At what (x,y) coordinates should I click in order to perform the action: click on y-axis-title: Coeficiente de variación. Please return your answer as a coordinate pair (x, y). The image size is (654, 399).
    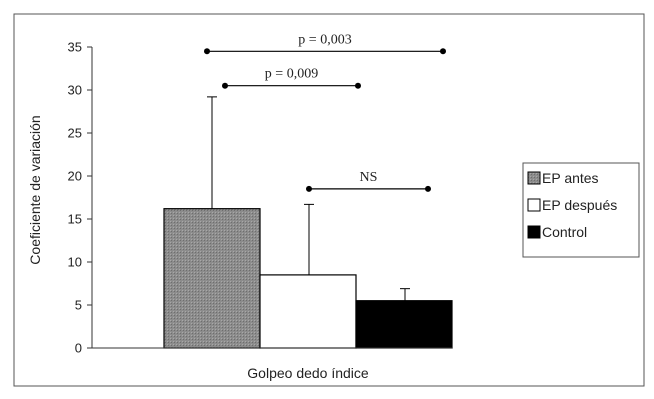
    Looking at the image, I should click on (35, 189).